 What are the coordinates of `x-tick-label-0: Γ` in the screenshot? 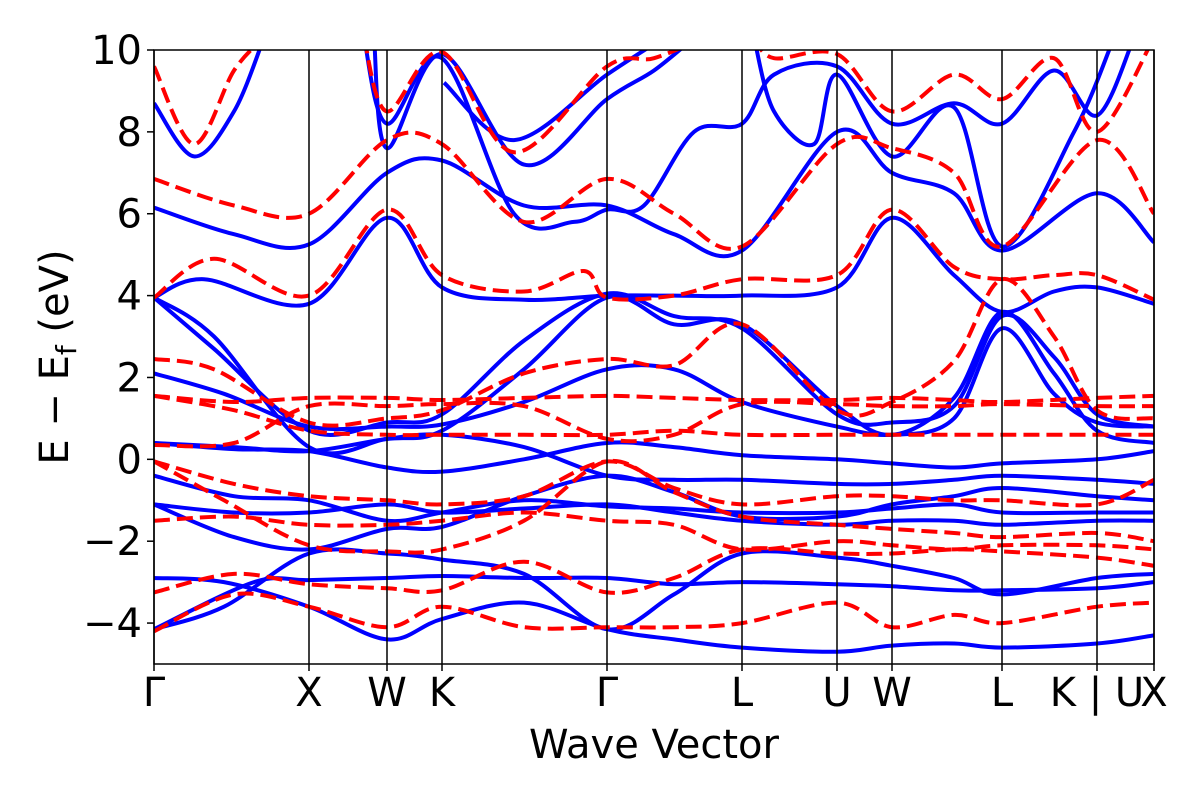 It's located at (154, 693).